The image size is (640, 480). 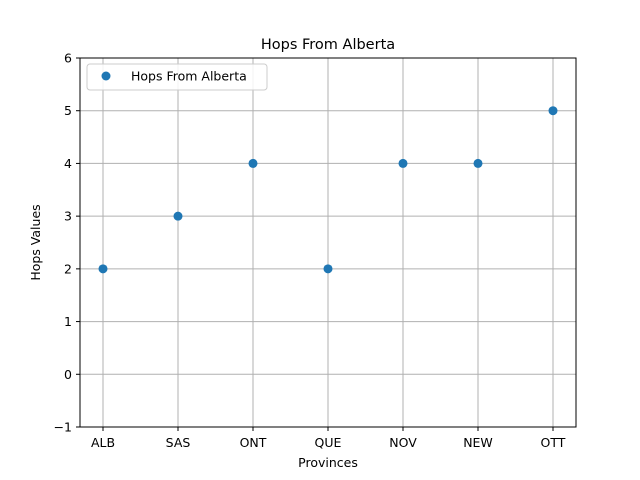 I want to click on x-tick-label: NEW, so click(x=478, y=442).